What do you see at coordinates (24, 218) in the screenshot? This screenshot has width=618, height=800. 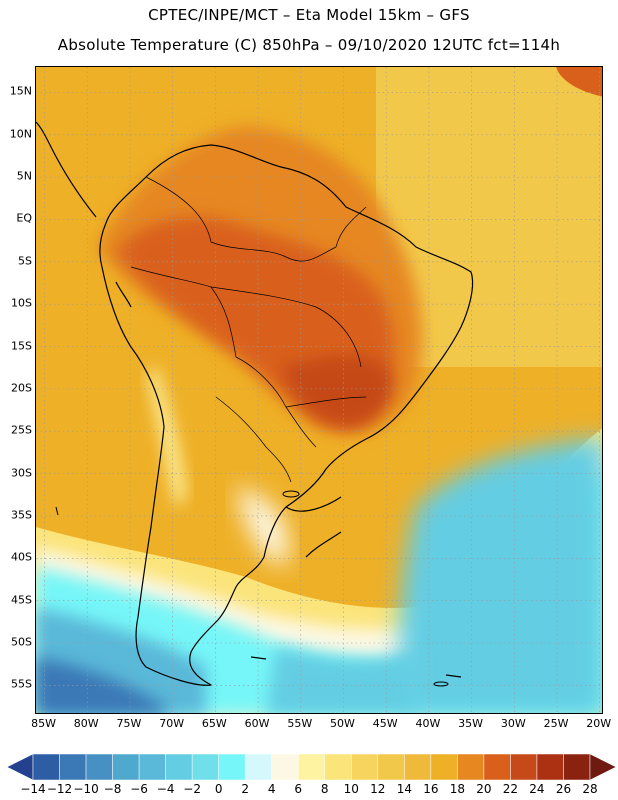 I see `latitude-label: EQ` at bounding box center [24, 218].